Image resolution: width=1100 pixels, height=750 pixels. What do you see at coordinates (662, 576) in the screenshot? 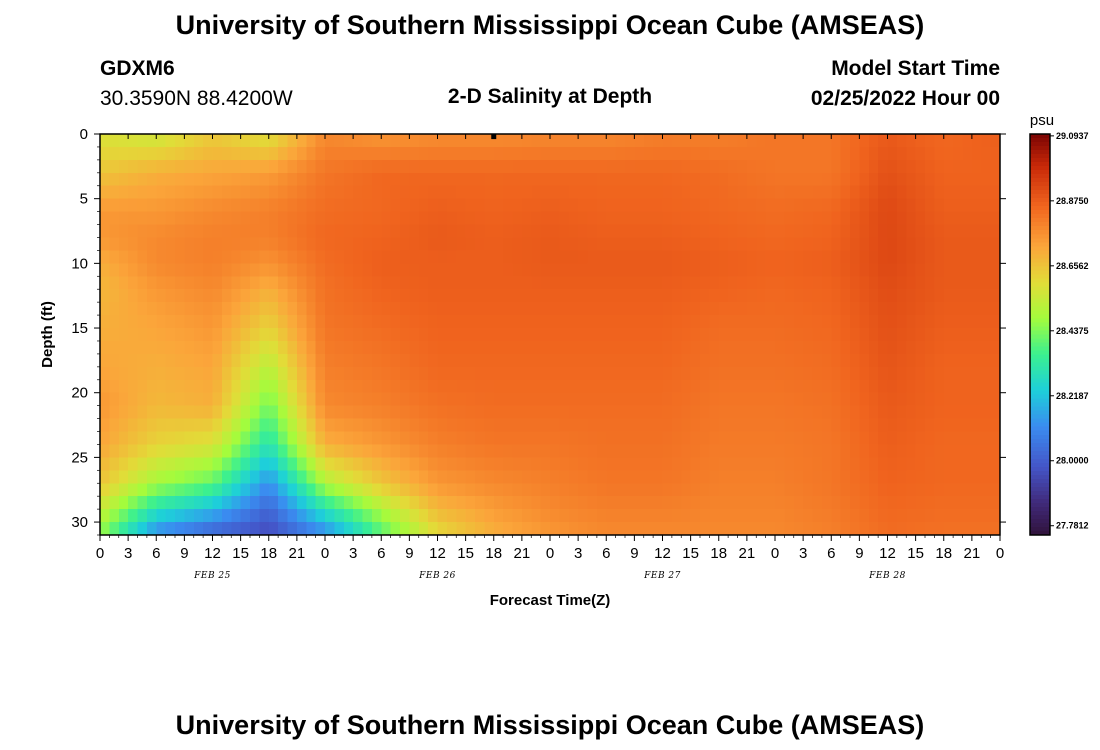
I see `date-label: FEB 27` at bounding box center [662, 576].